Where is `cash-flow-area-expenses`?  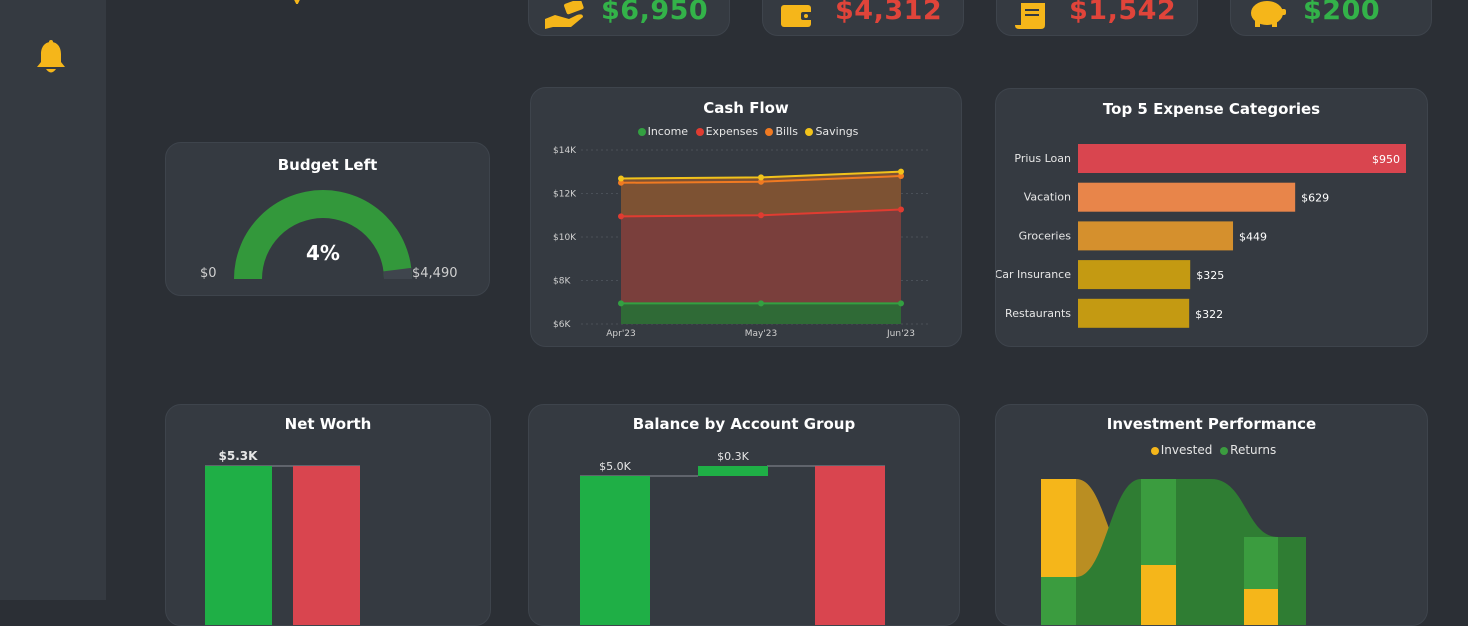
cash-flow-area-expenses is located at coordinates (761, 266).